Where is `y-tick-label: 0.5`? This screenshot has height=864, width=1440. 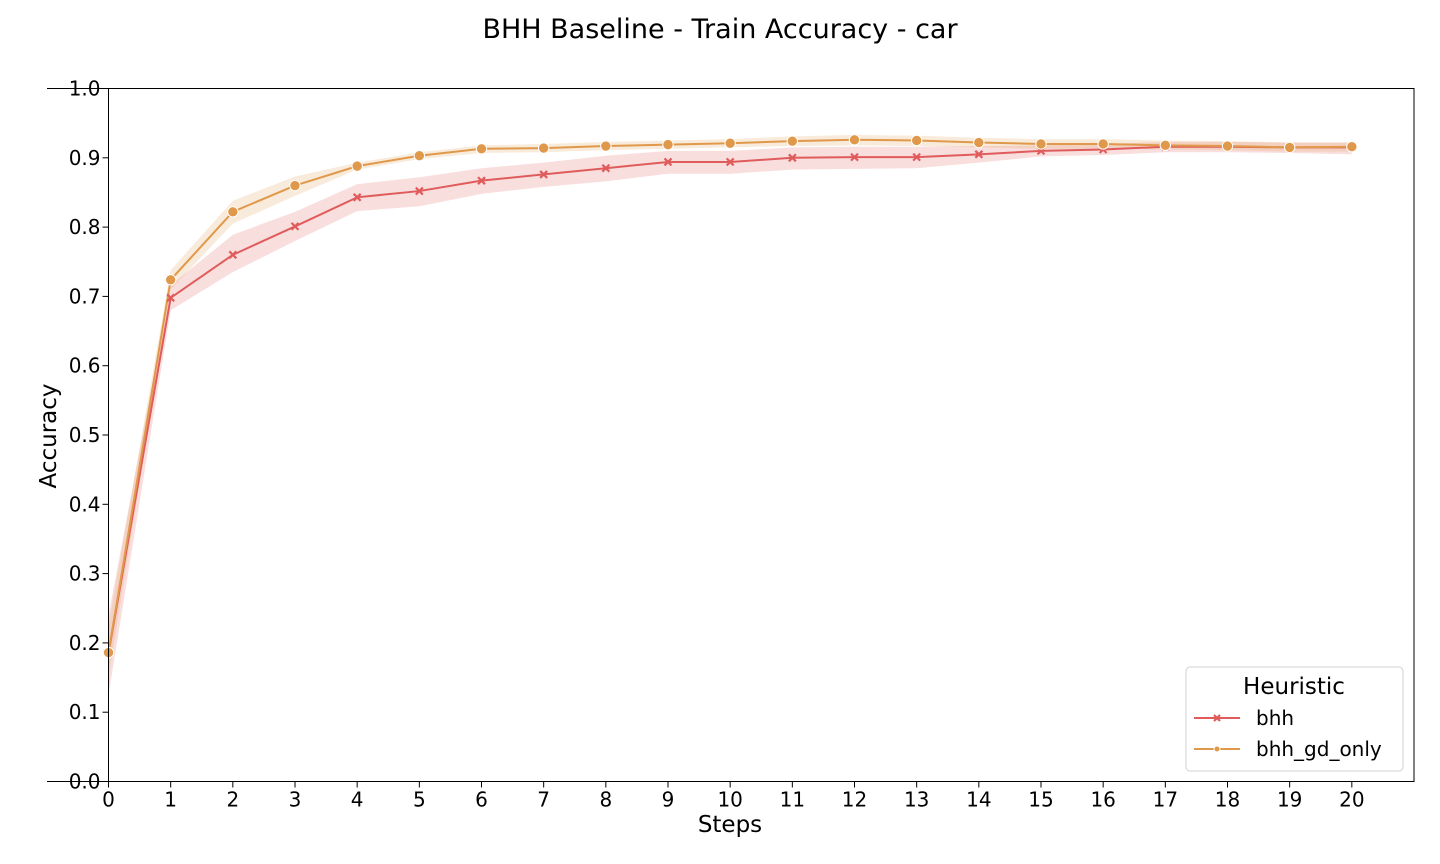 y-tick-label: 0.5 is located at coordinates (85, 435).